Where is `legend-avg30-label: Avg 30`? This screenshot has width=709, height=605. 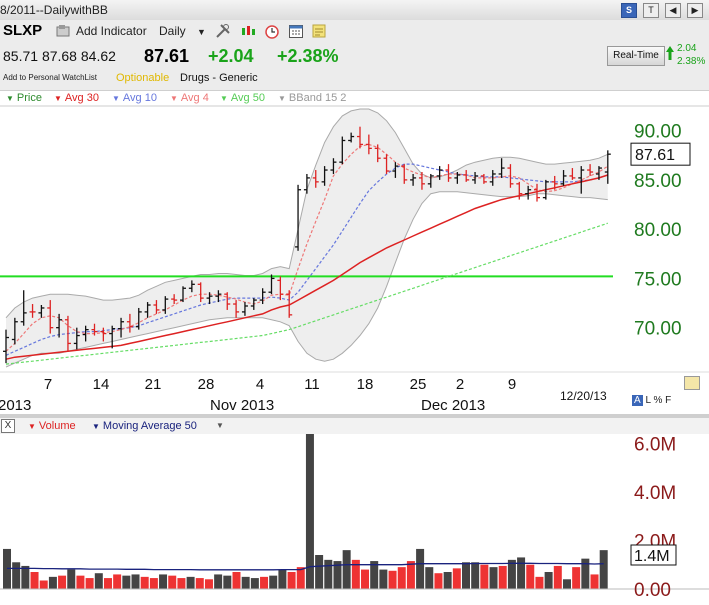 legend-avg30-label: Avg 30 is located at coordinates (81, 98).